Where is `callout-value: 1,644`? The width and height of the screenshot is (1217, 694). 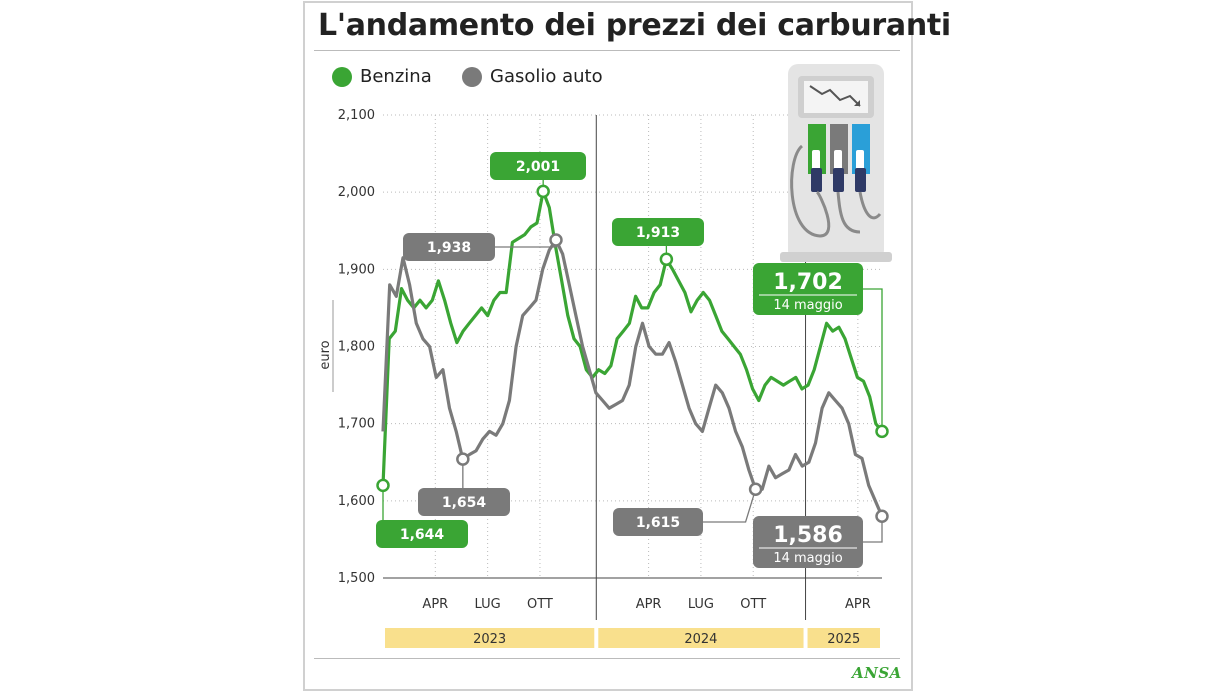 callout-value: 1,644 is located at coordinates (422, 535).